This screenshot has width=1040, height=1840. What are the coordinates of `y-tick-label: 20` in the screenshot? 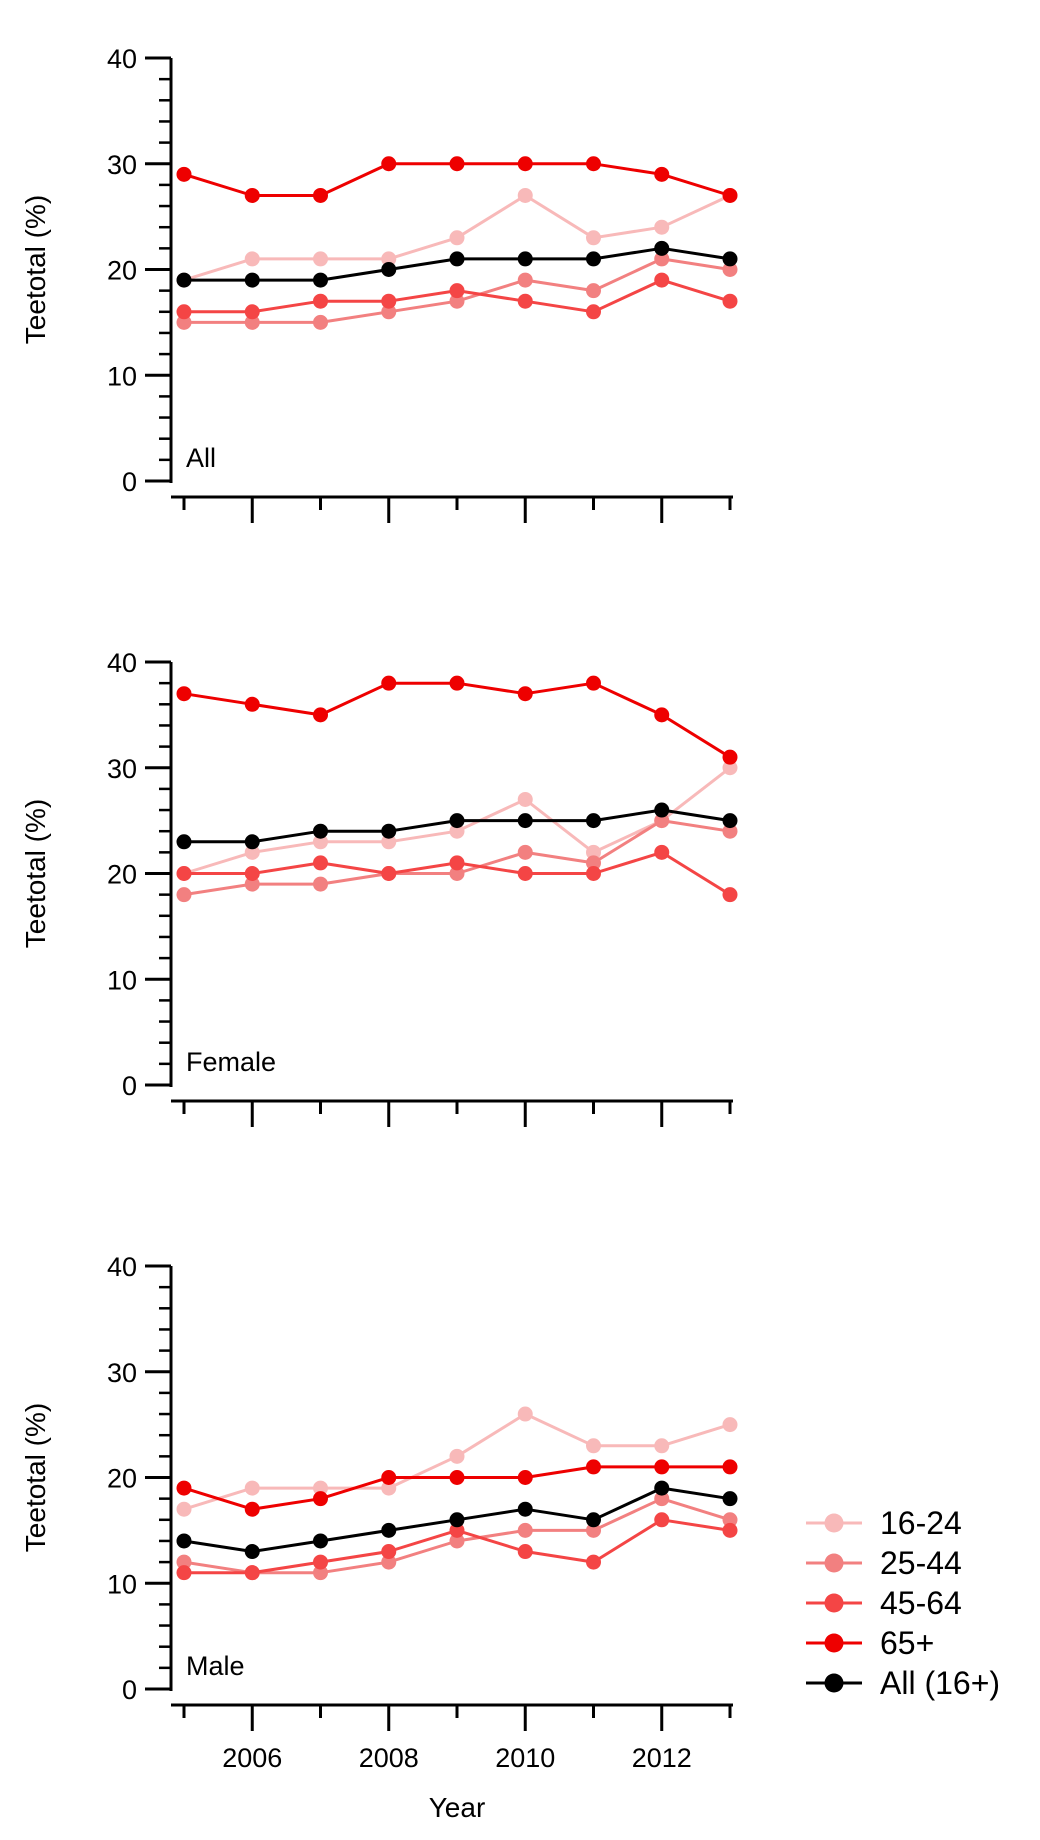 It's located at (122, 1479).